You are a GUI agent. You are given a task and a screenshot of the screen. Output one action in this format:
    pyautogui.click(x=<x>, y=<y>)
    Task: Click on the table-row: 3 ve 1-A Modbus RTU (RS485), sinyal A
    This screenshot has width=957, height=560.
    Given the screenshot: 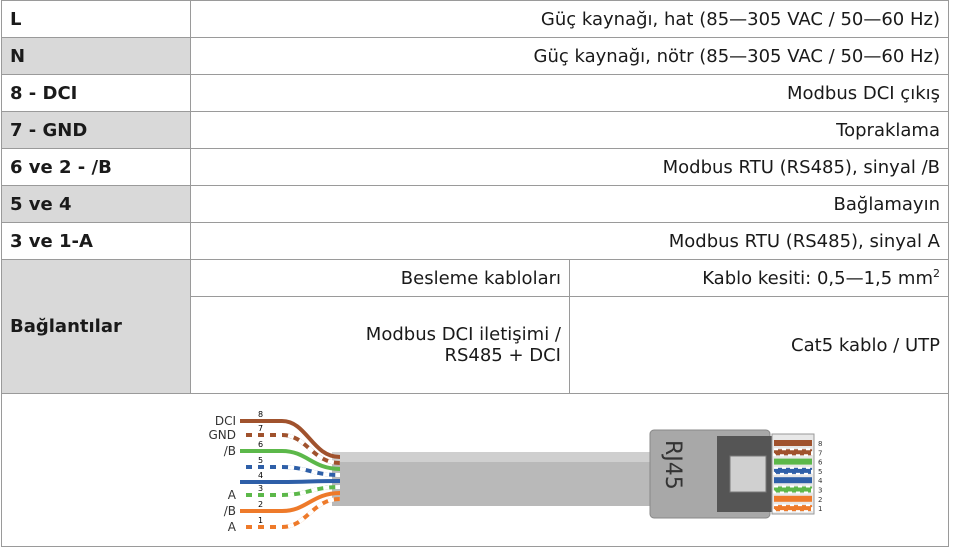 What is the action you would take?
    pyautogui.click(x=475, y=241)
    